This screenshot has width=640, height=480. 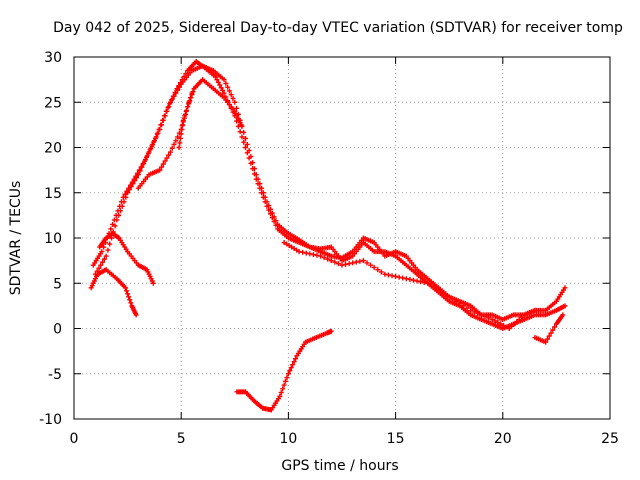 I want to click on y-tick-label: 25, so click(x=53, y=103).